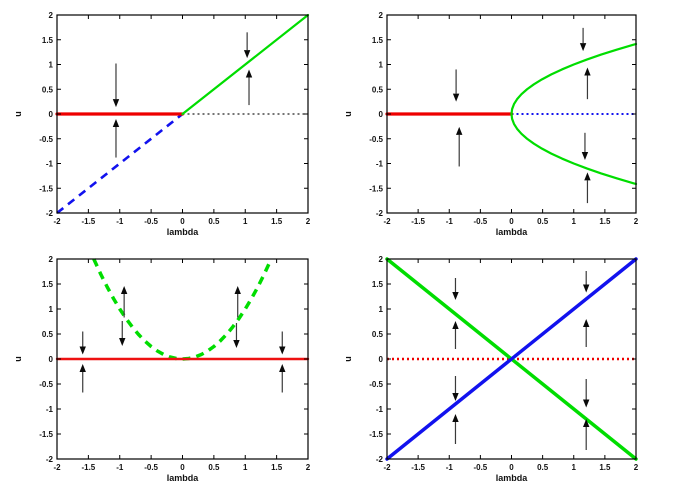 The image size is (686, 493). What do you see at coordinates (574, 149) in the screenshot?
I see `curve-lower-sqrt-branch` at bounding box center [574, 149].